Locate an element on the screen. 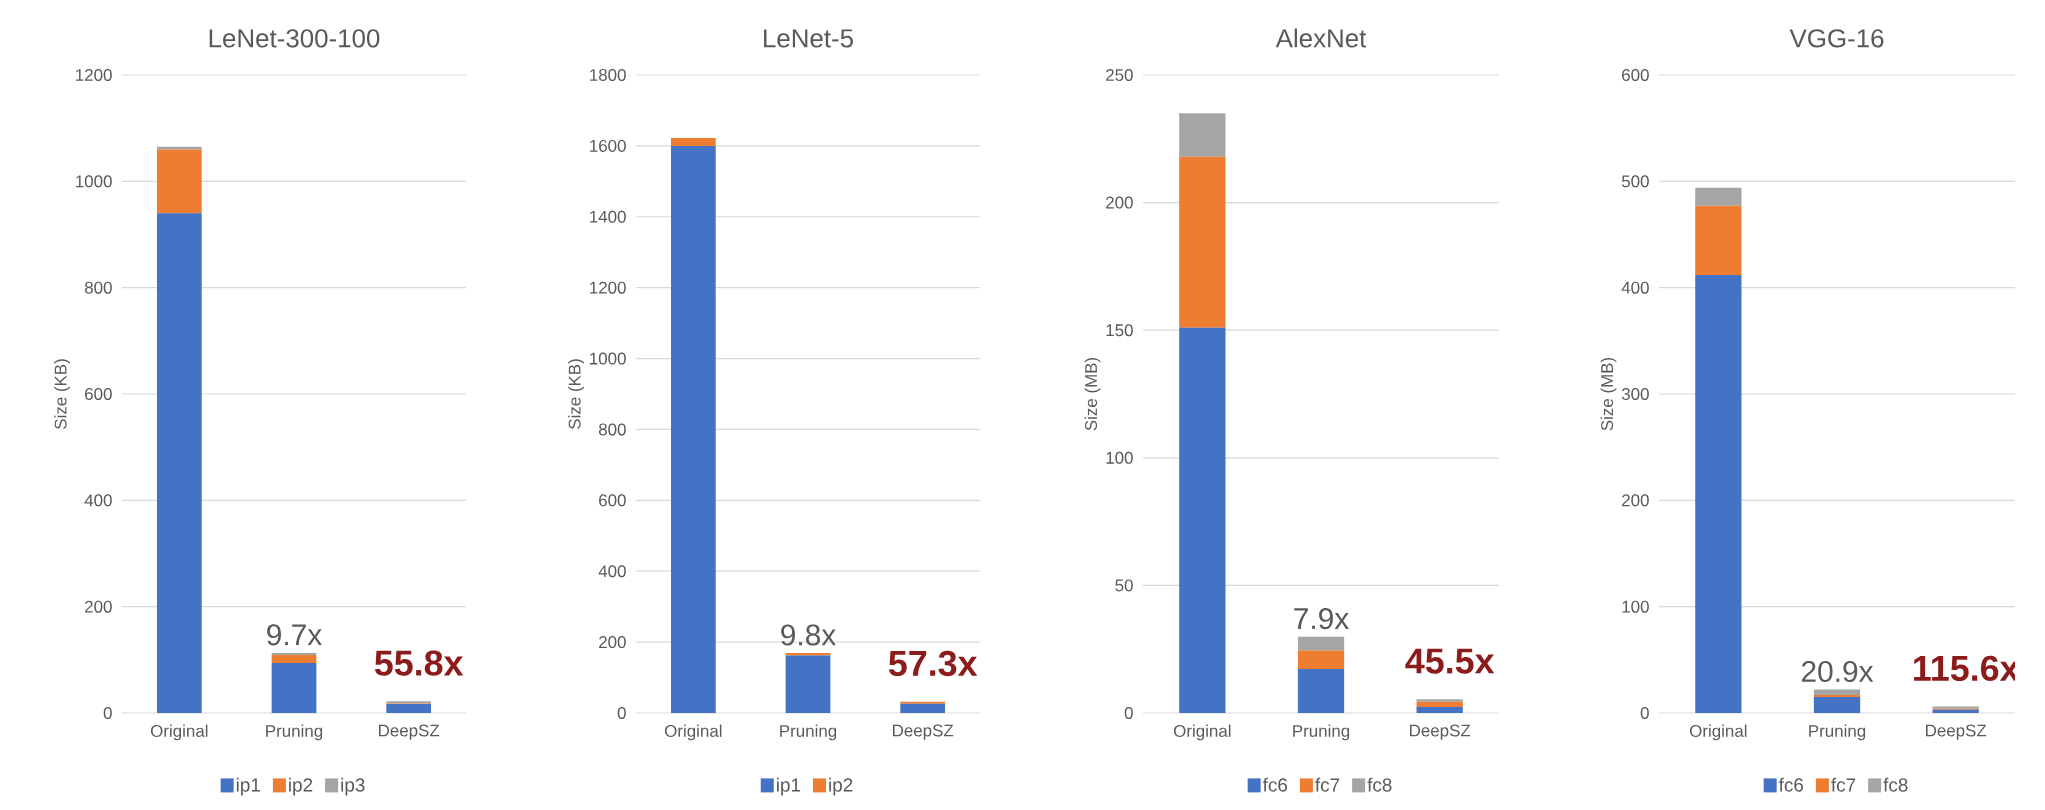 The height and width of the screenshot is (810, 2045). chart-title: LeNet-300-100 is located at coordinates (294, 38).